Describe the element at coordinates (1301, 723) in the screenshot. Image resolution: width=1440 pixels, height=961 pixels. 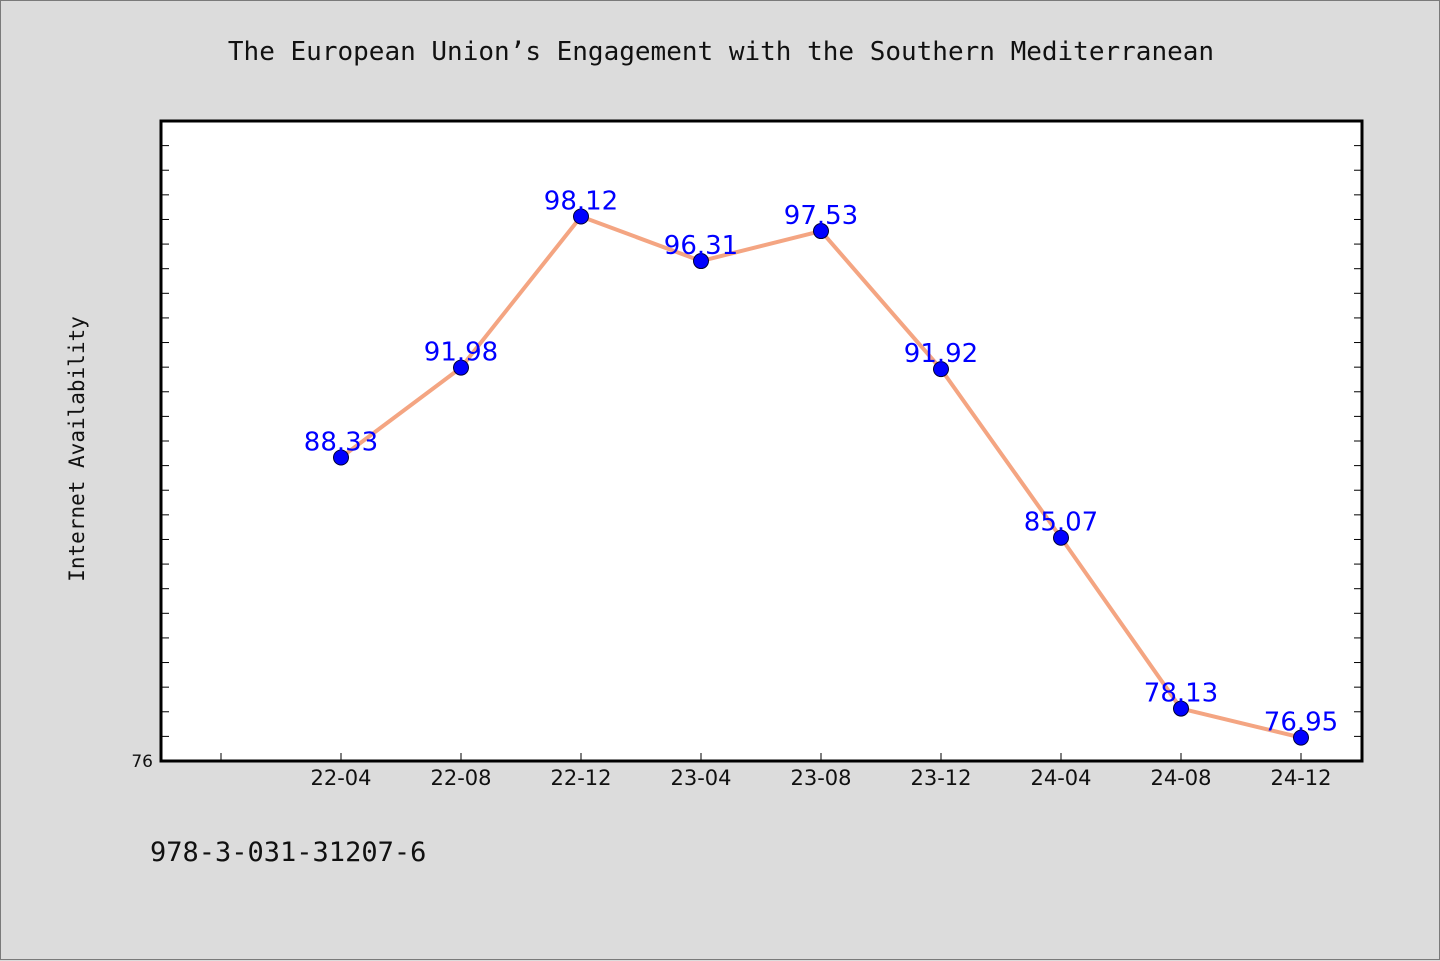
I see `data-label: 76.95` at that location.